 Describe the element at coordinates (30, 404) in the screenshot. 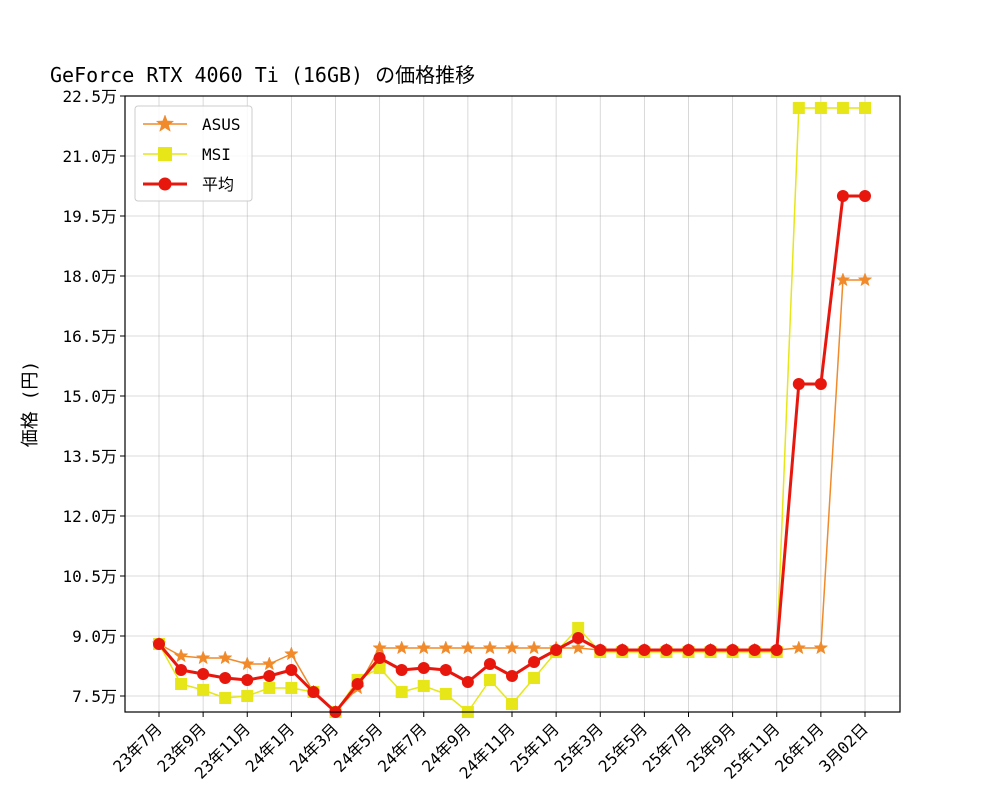

I see `y-axis-label: 価格 (円)` at that location.